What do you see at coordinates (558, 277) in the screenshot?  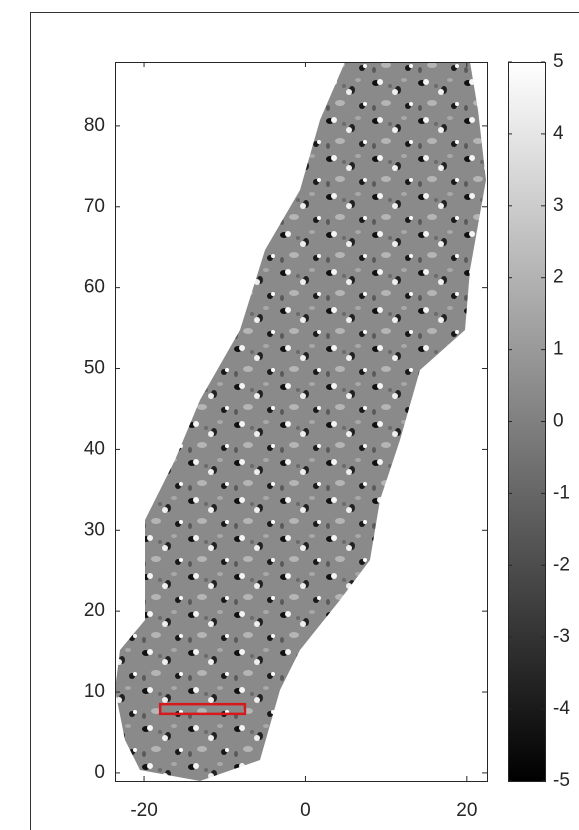 I see `colorbar-tick-label: 2` at bounding box center [558, 277].